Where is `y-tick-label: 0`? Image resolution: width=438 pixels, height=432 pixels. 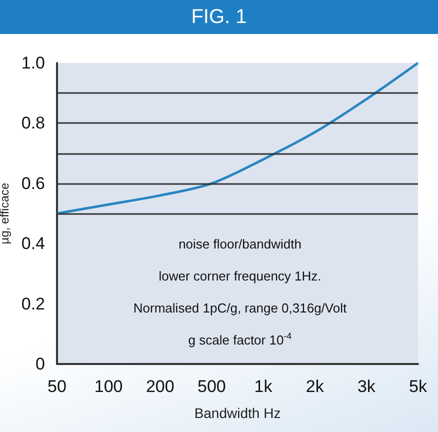 y-tick-label: 0 is located at coordinates (40, 364).